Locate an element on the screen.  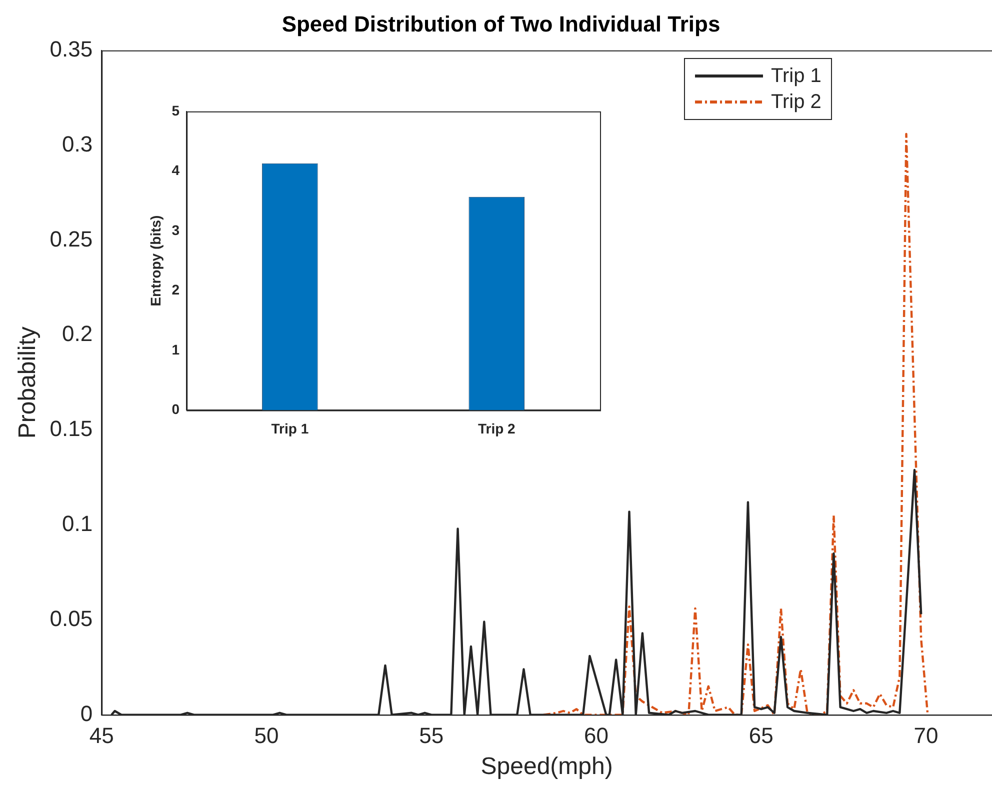
y-axis-title: Entropy (bits) is located at coordinates (155, 260).